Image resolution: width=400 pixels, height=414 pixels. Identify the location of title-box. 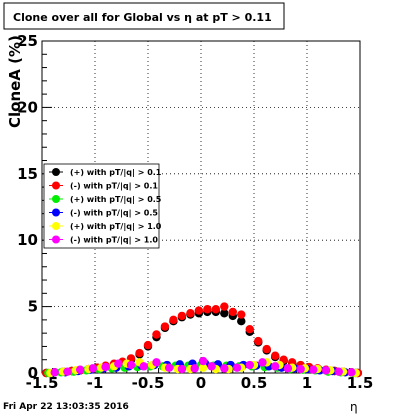
(144, 16).